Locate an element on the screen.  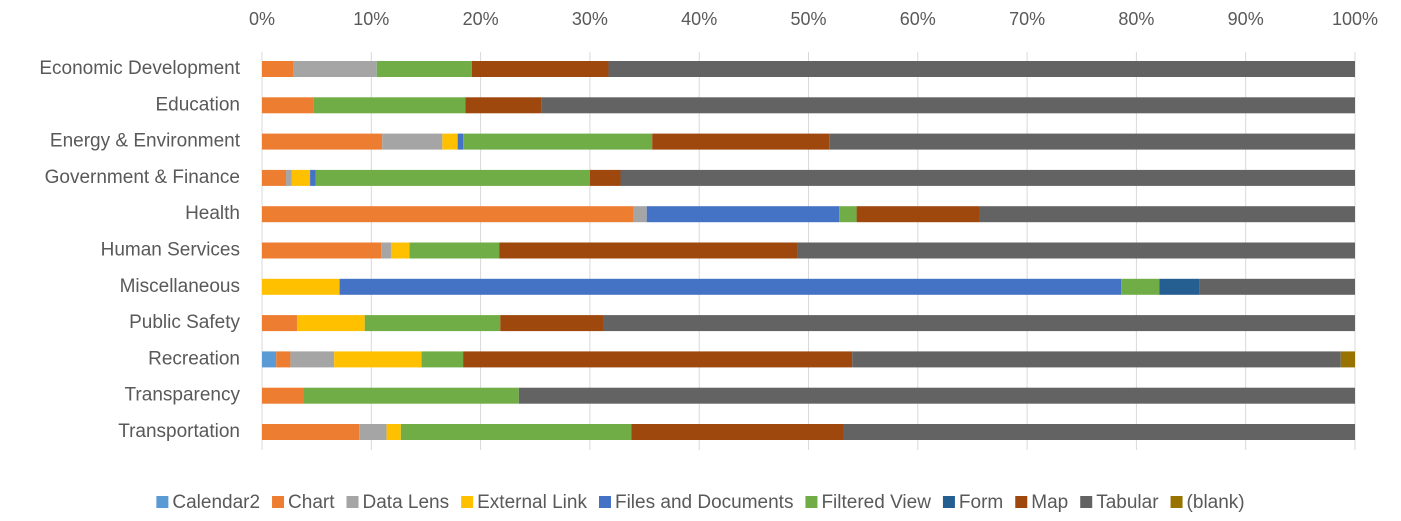
y-tick-label: Miscellaneous is located at coordinates (180, 286).